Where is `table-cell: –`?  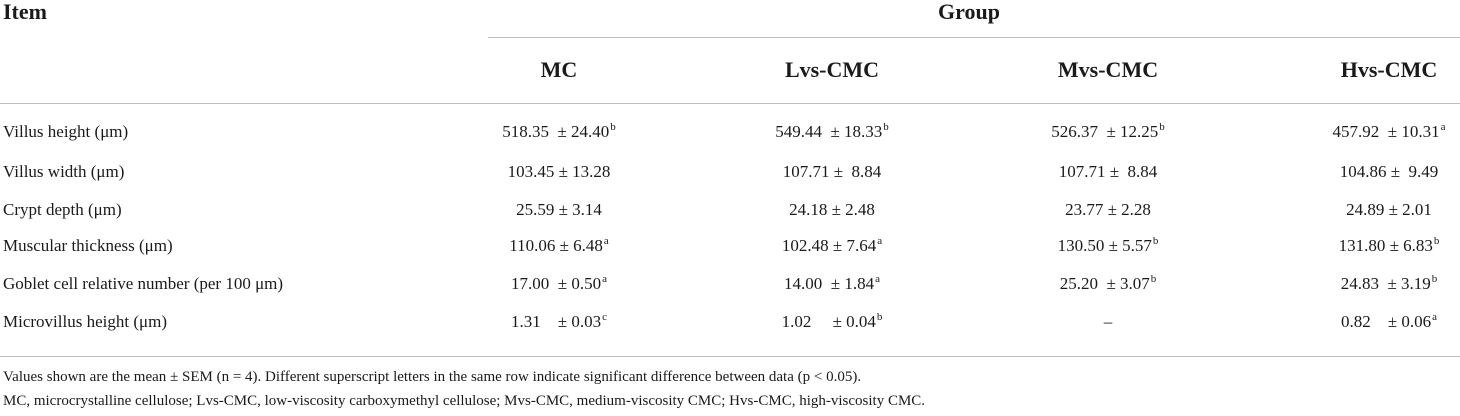 table-cell: – is located at coordinates (1108, 322).